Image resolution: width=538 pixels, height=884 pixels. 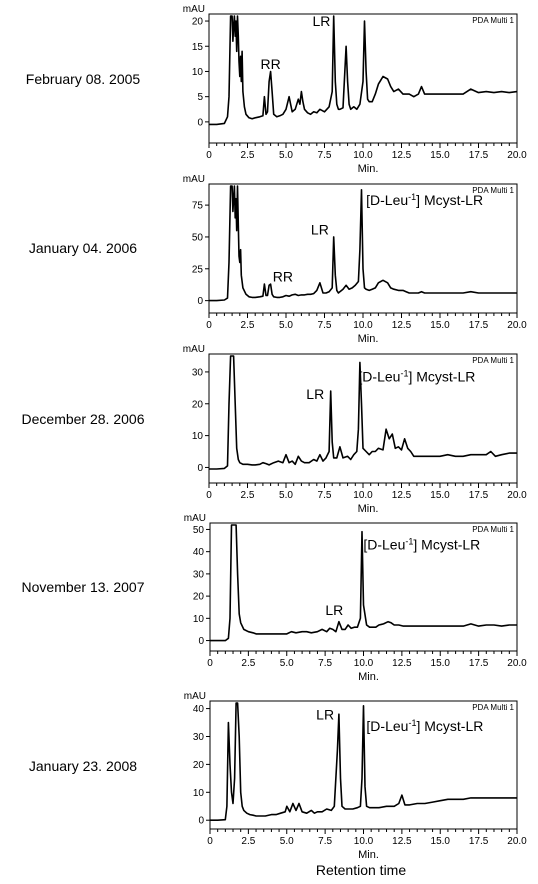 I want to click on y-tick-label: 75, so click(x=198, y=206).